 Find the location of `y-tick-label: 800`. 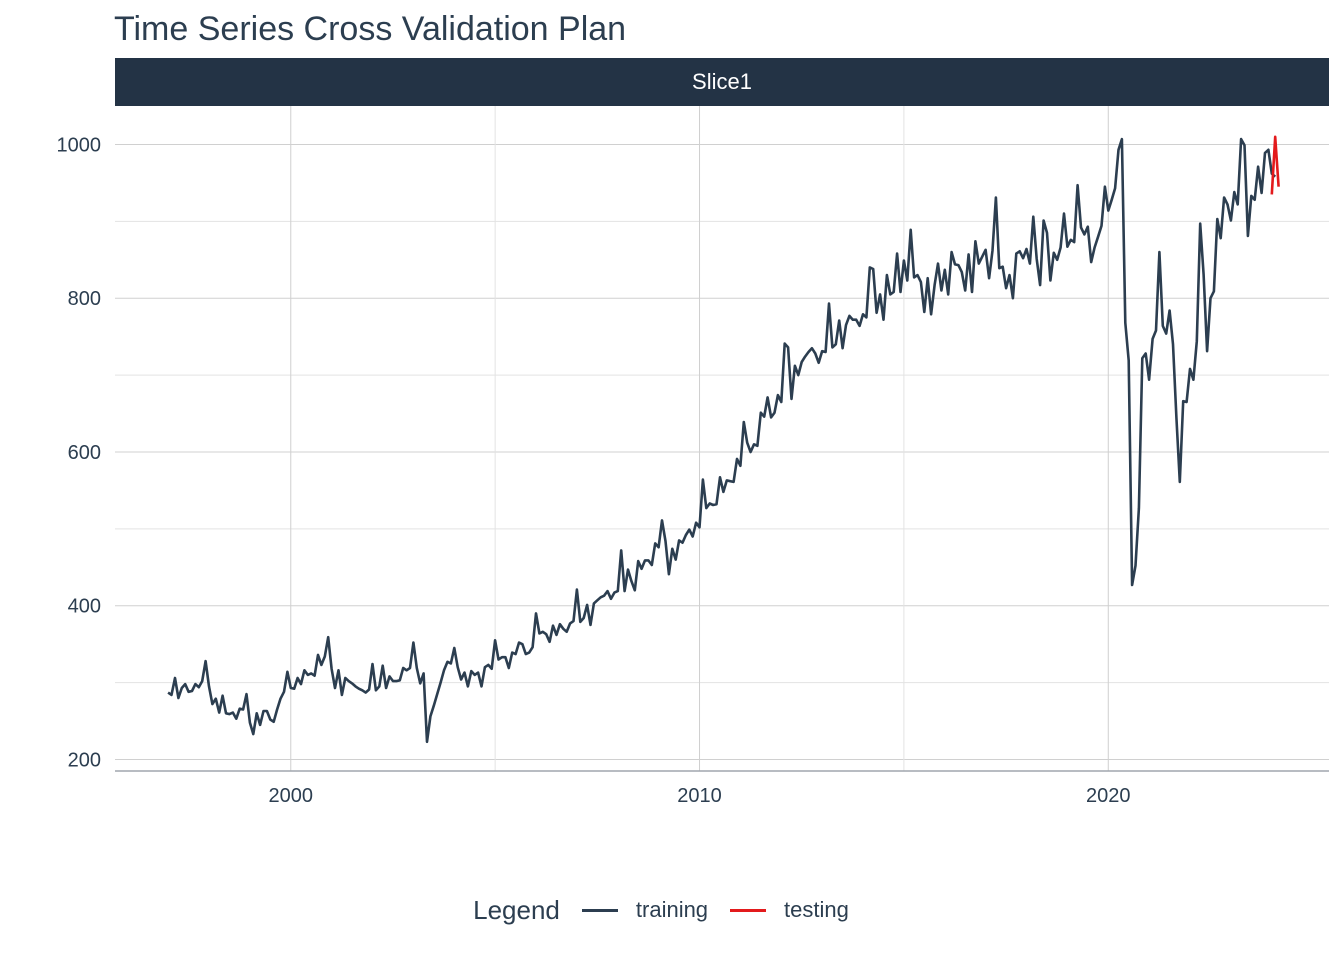

y-tick-label: 800 is located at coordinates (84, 299).